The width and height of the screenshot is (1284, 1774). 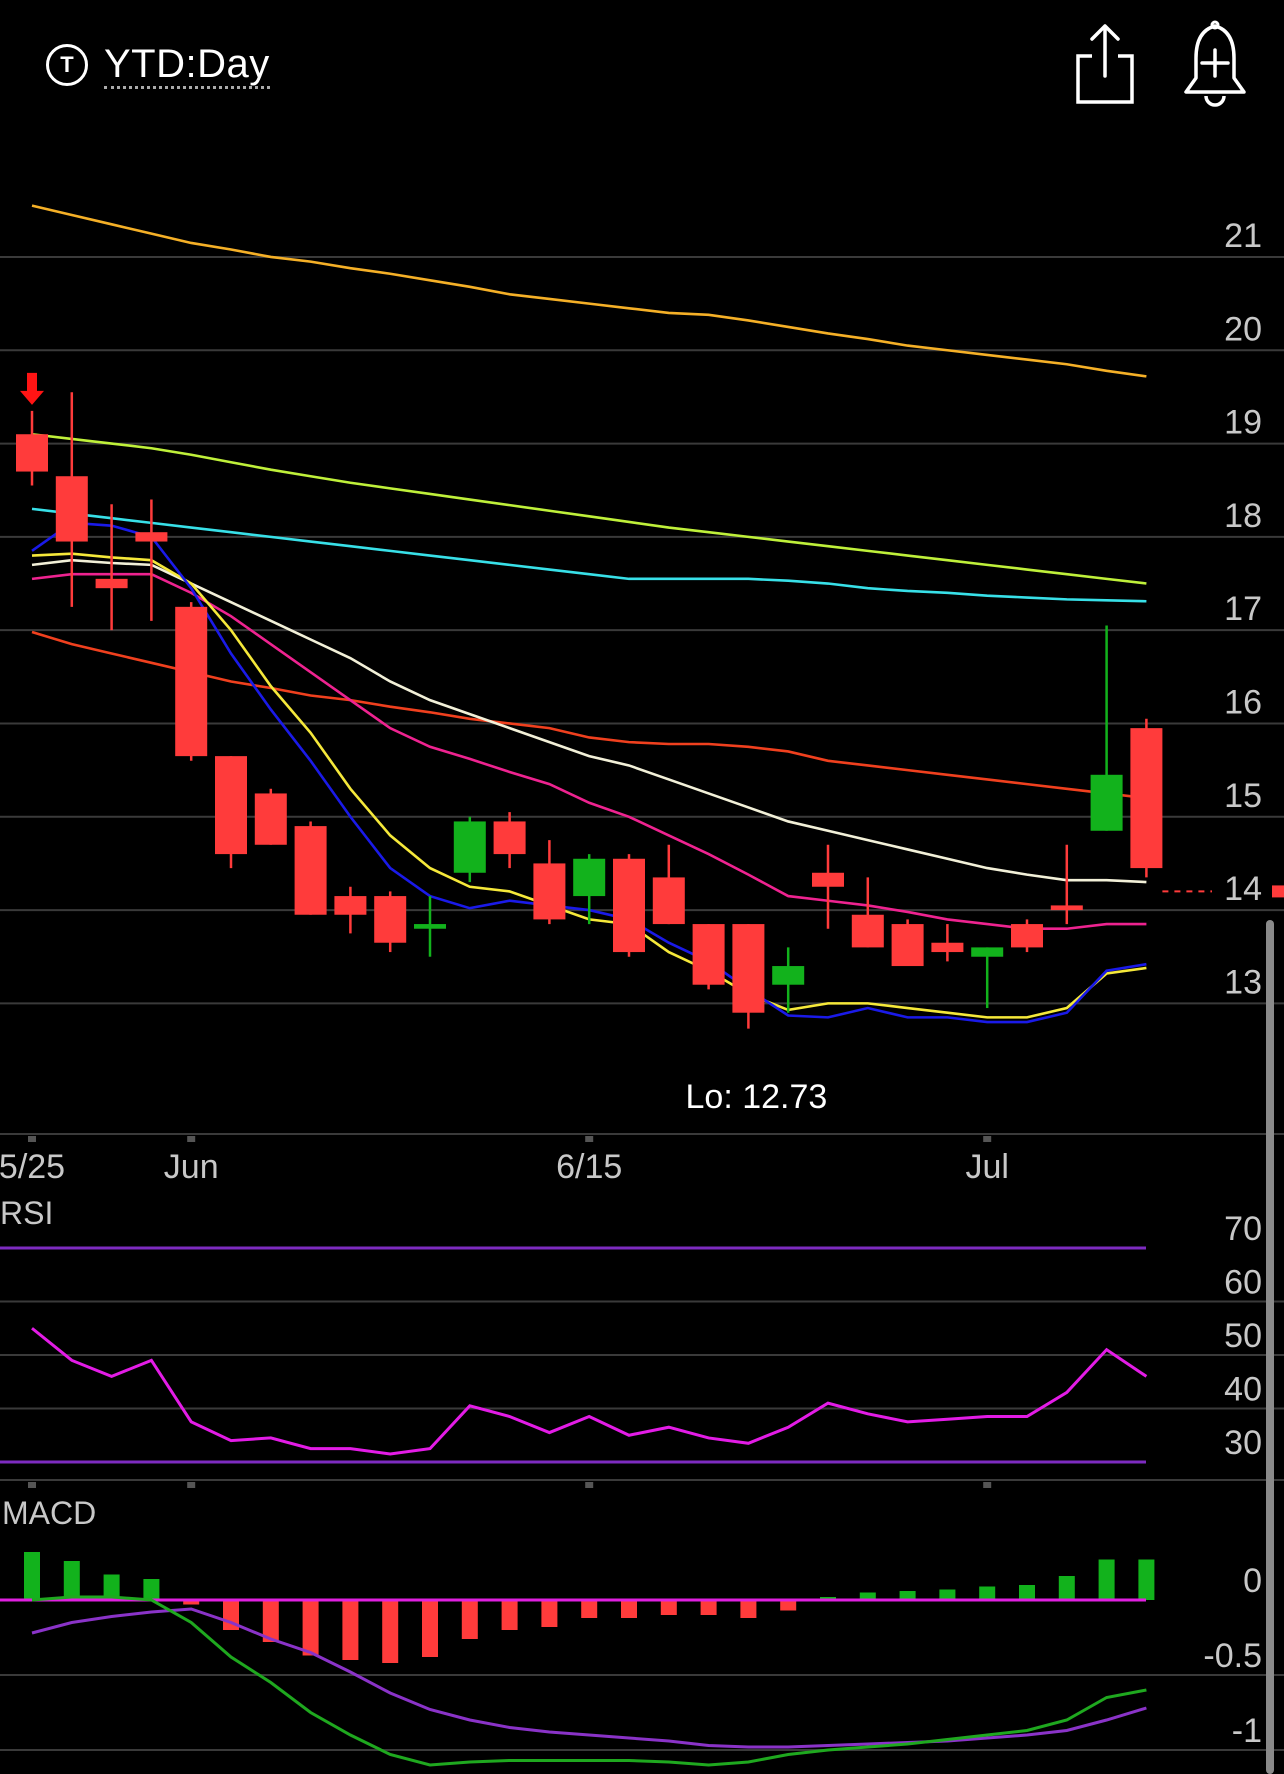 I want to click on vertical-scrollbar, so click(x=1270, y=1347).